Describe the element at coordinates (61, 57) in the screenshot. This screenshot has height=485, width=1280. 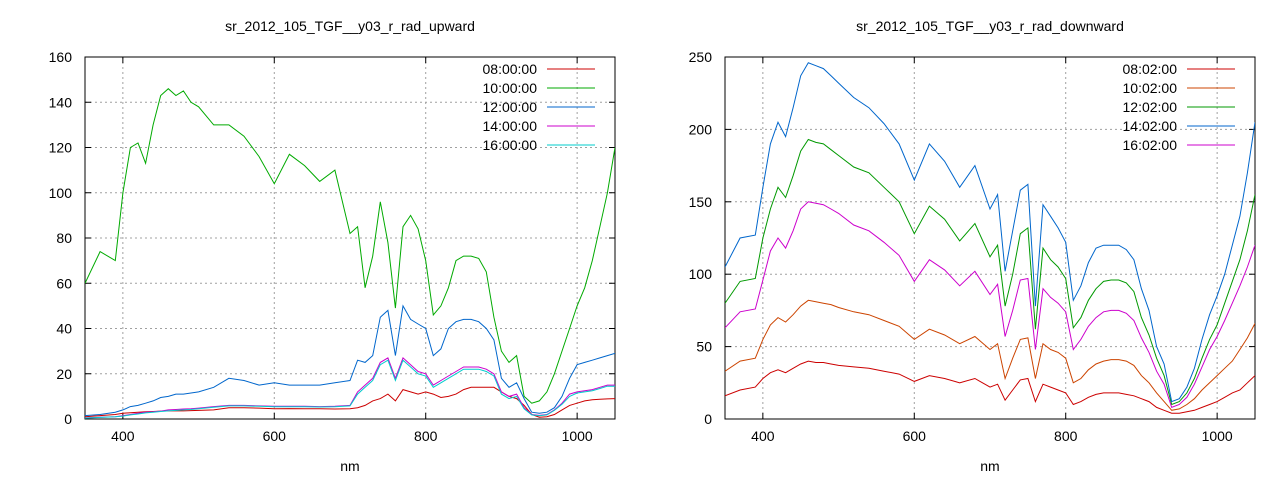
I see `y-tick-label: 160` at that location.